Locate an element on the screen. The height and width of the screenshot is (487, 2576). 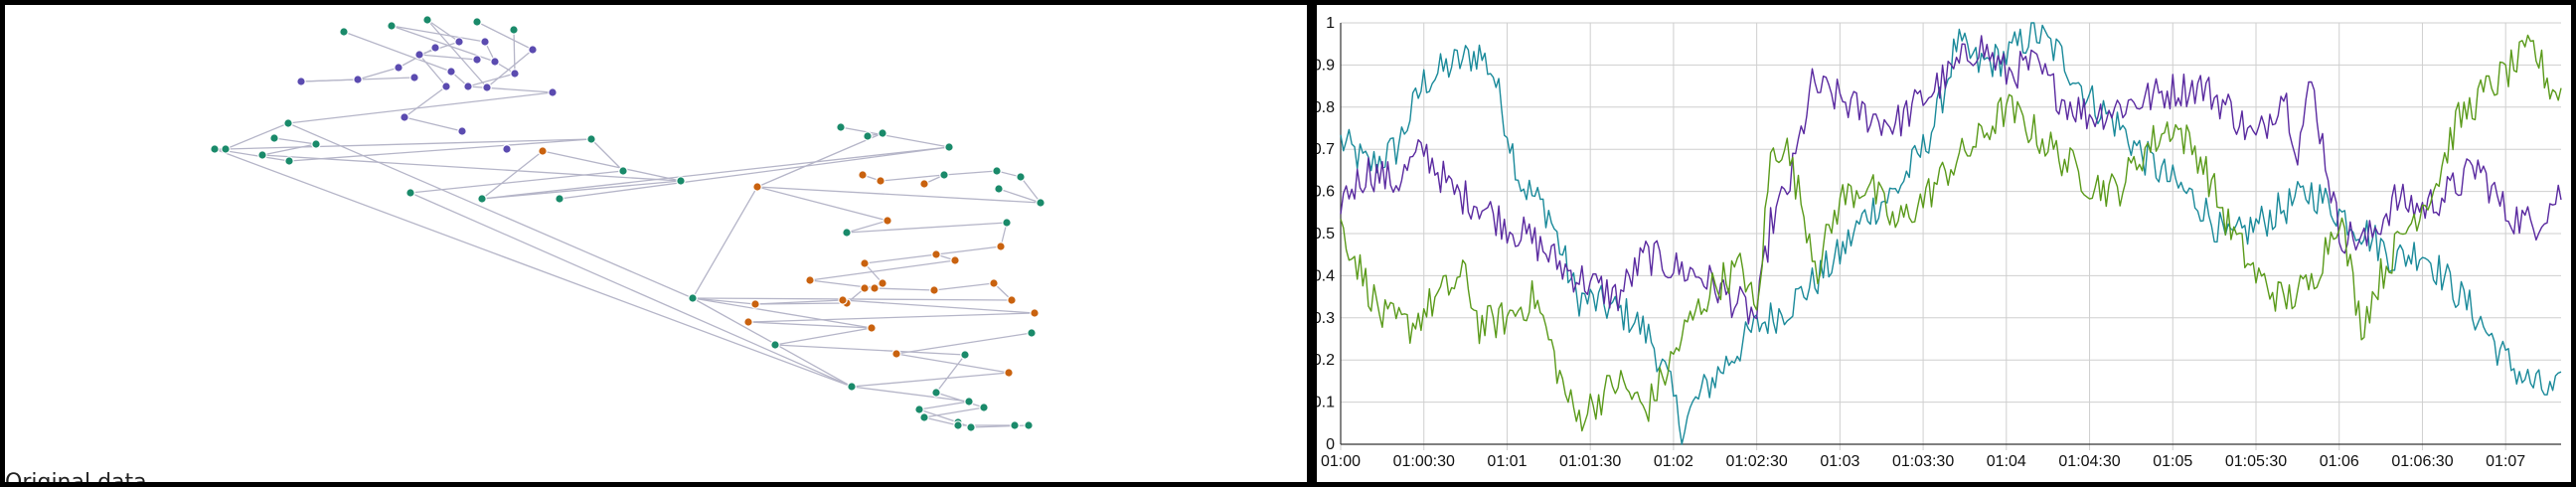
x-tick-label: 01:06 is located at coordinates (2339, 461).